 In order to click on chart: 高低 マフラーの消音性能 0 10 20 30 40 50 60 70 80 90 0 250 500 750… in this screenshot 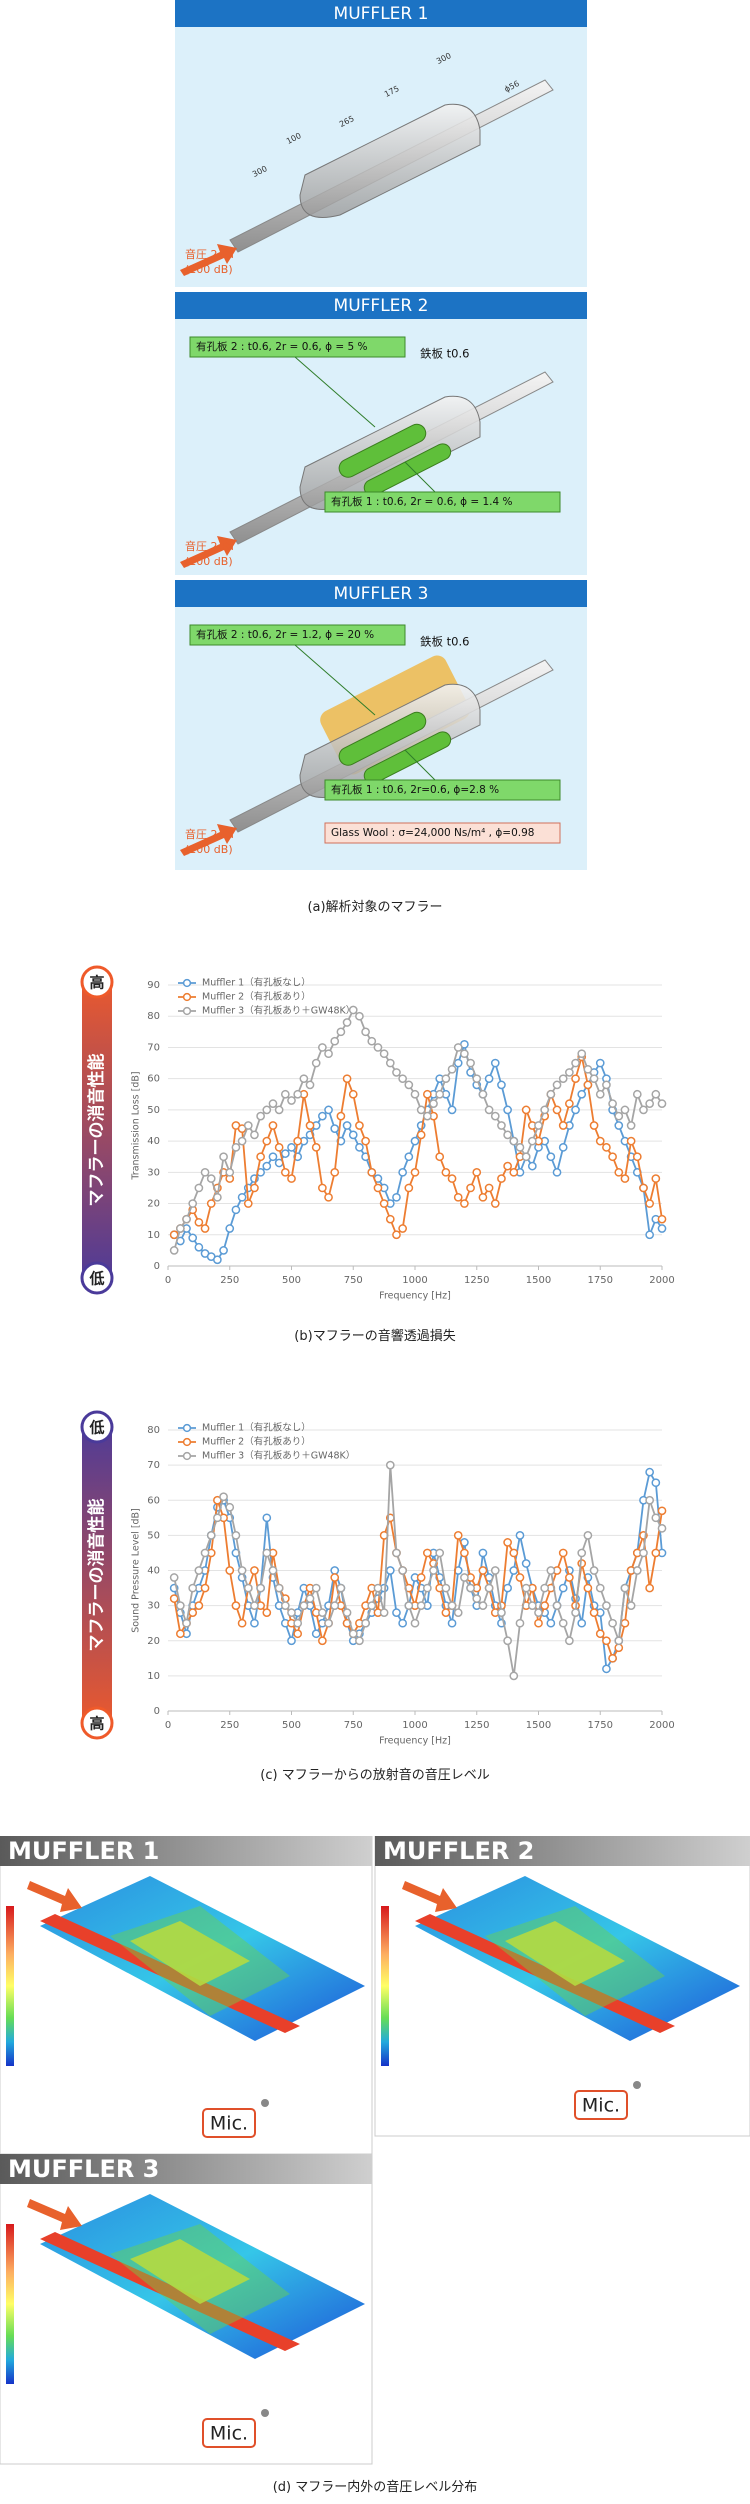, I will do `click(377, 1133)`.